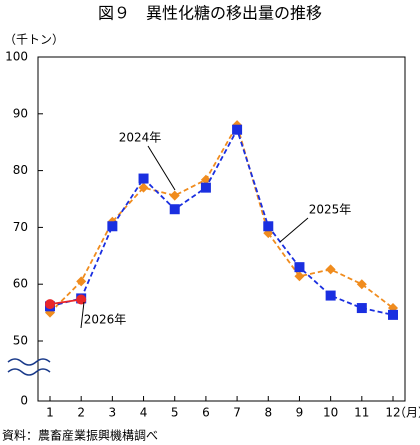 The width and height of the screenshot is (420, 445). What do you see at coordinates (20, 284) in the screenshot?
I see `y-tick-label: 60` at bounding box center [20, 284].